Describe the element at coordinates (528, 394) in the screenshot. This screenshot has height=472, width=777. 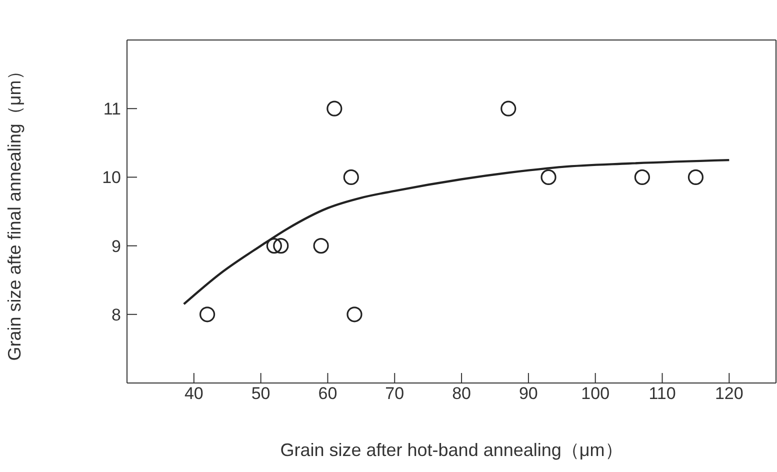
I see `x-tick-label: 90` at that location.